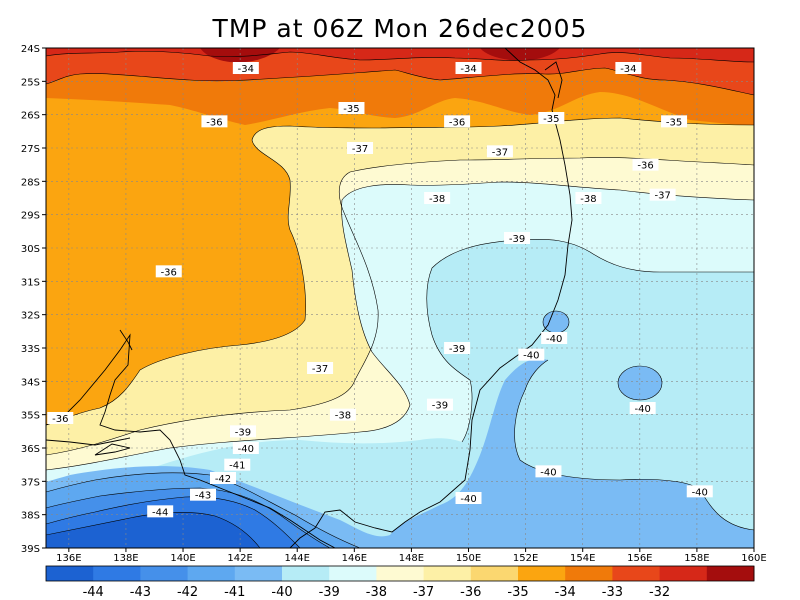  I want to click on colorbar-label: -44, so click(93, 592).